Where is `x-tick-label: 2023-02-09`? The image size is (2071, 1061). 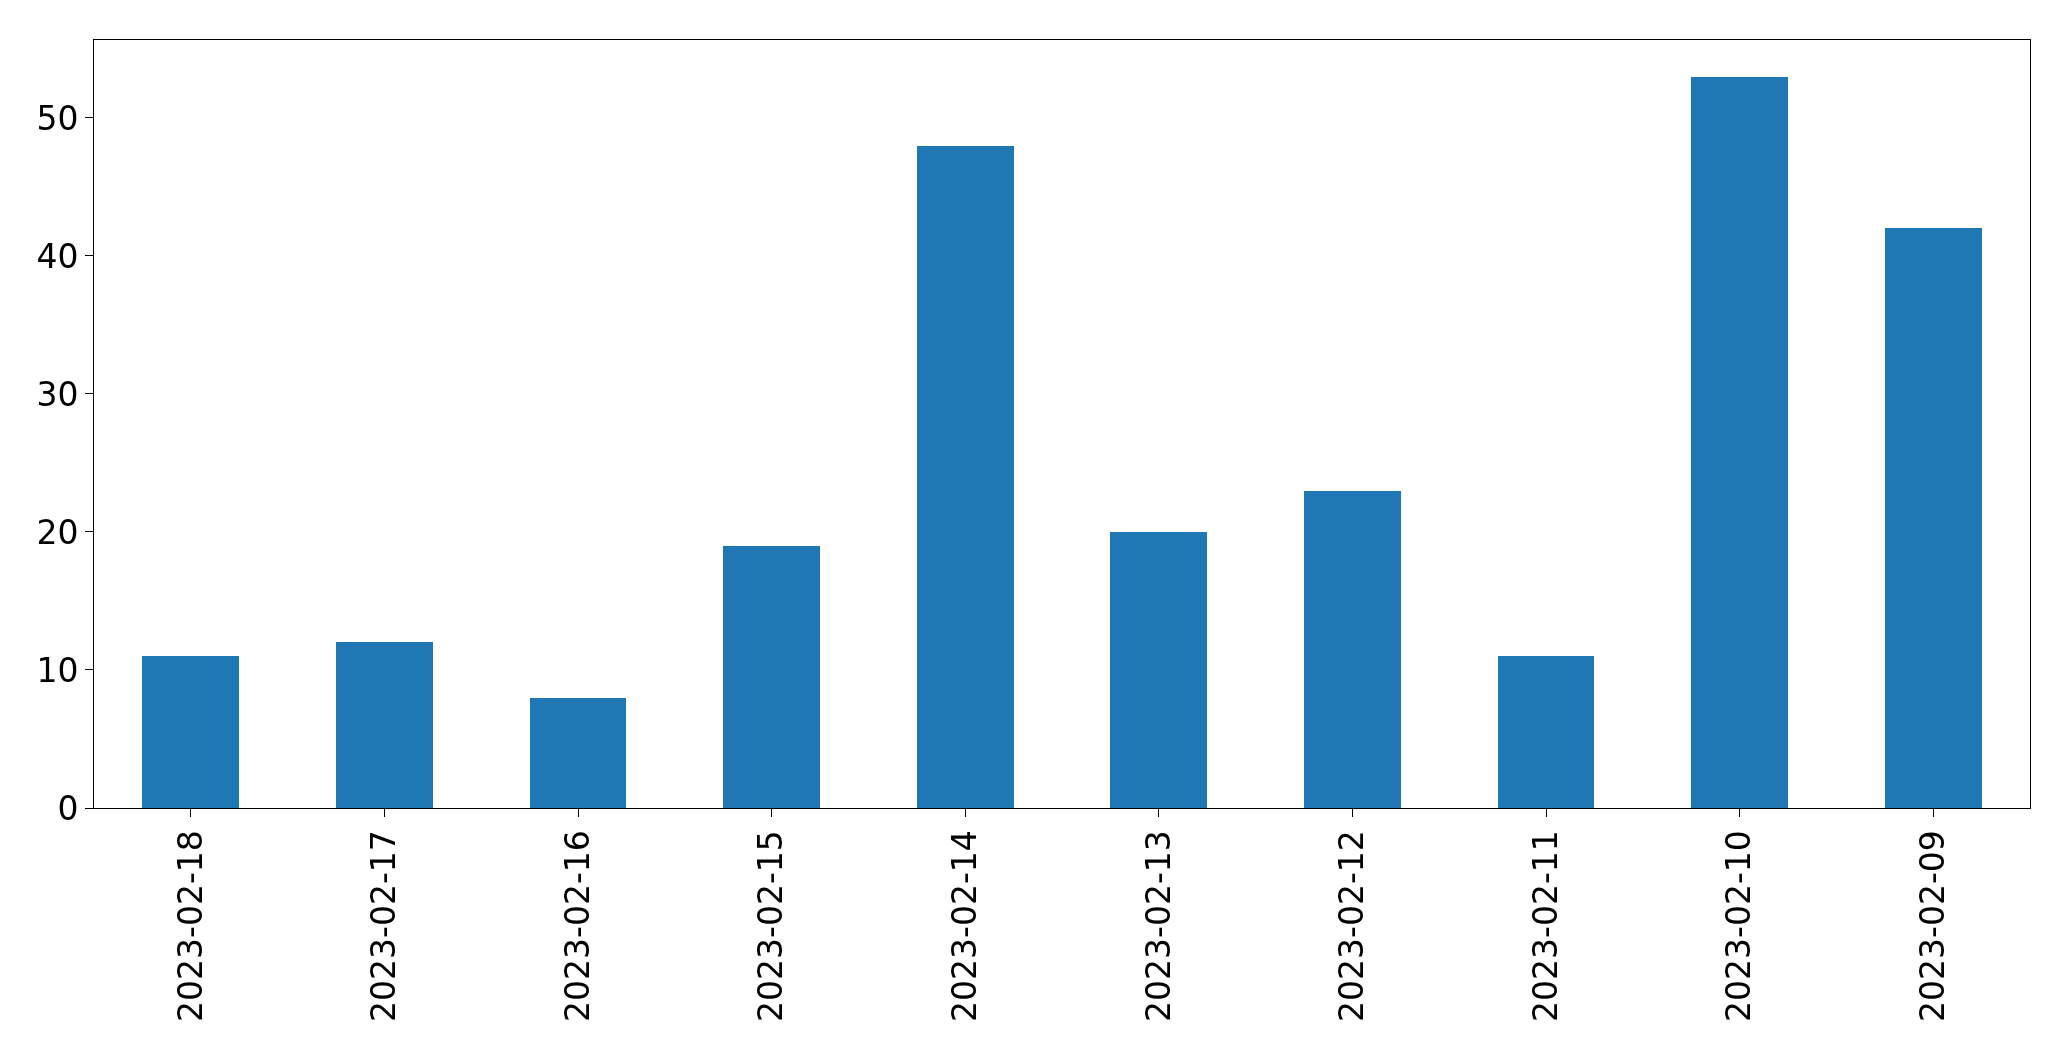
x-tick-label: 2023-02-09 is located at coordinates (1932, 926).